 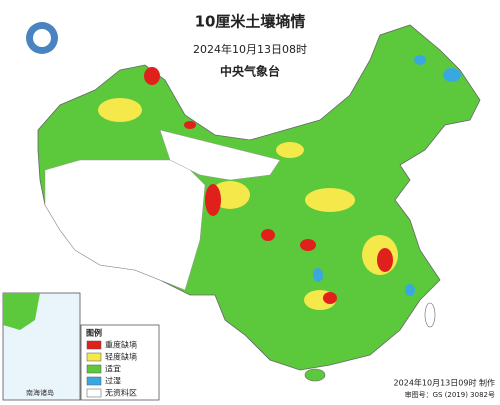 What do you see at coordinates (250, 22) in the screenshot?
I see `title: 10厘米土壤墒情` at bounding box center [250, 22].